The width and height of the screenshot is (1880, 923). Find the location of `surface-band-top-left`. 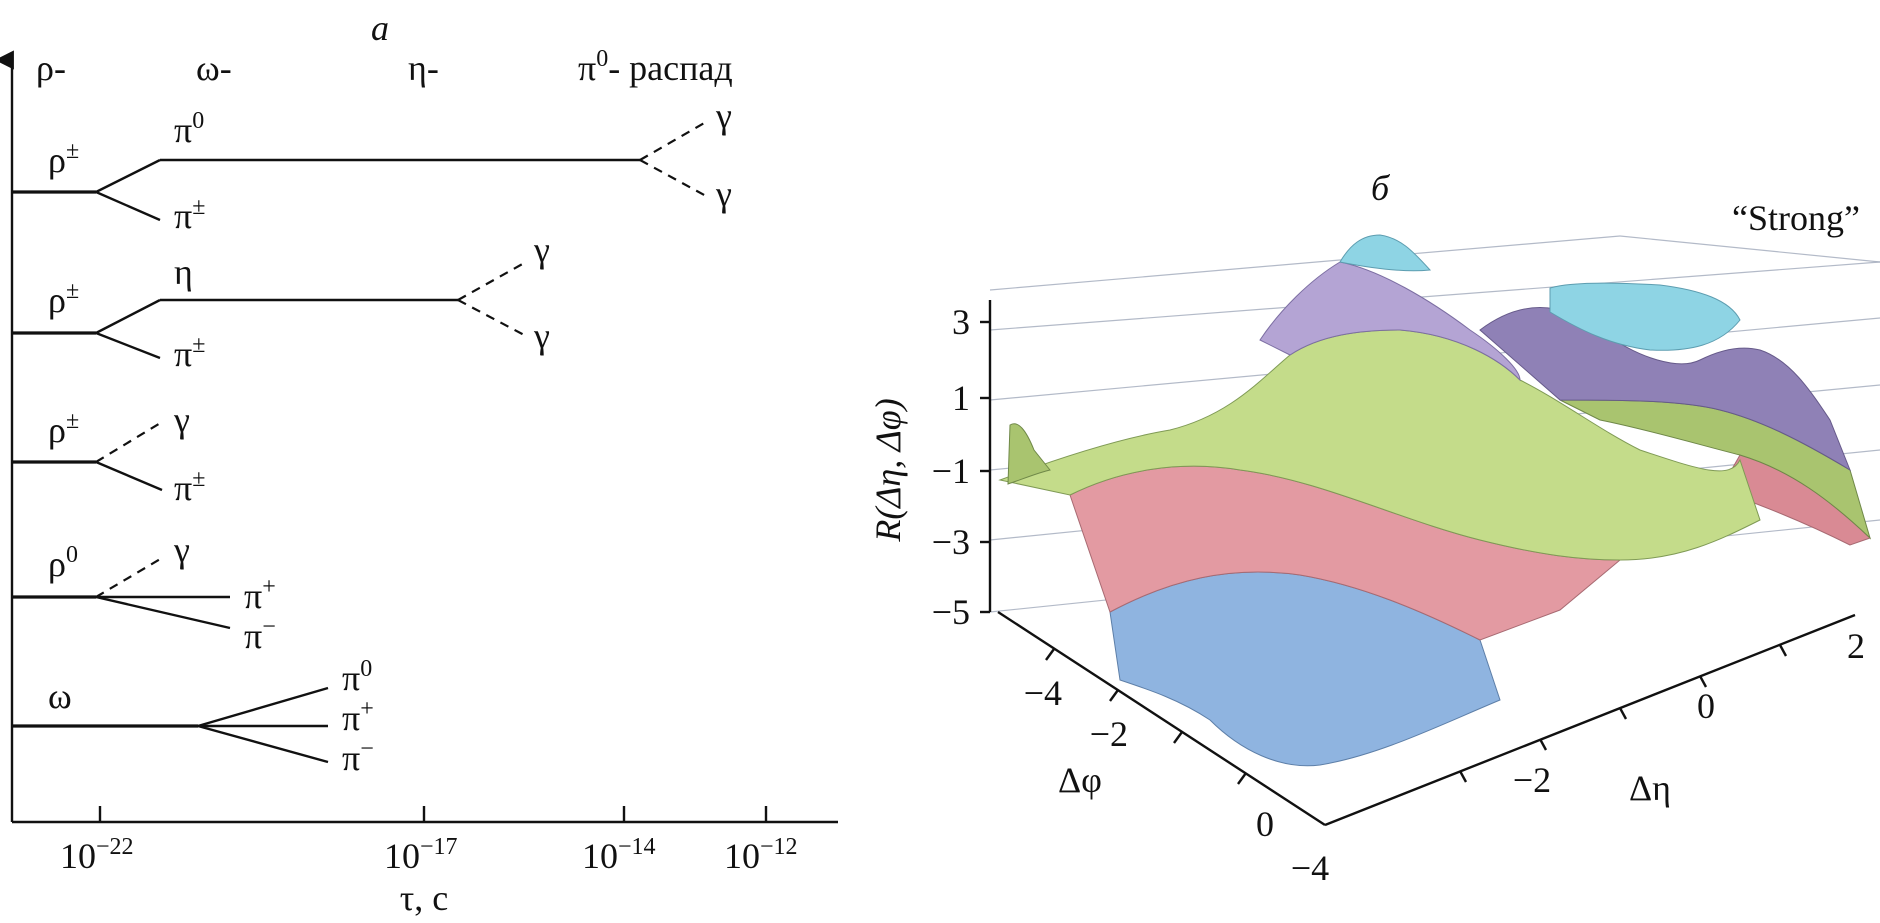

surface-band-top-left is located at coordinates (1385, 253).